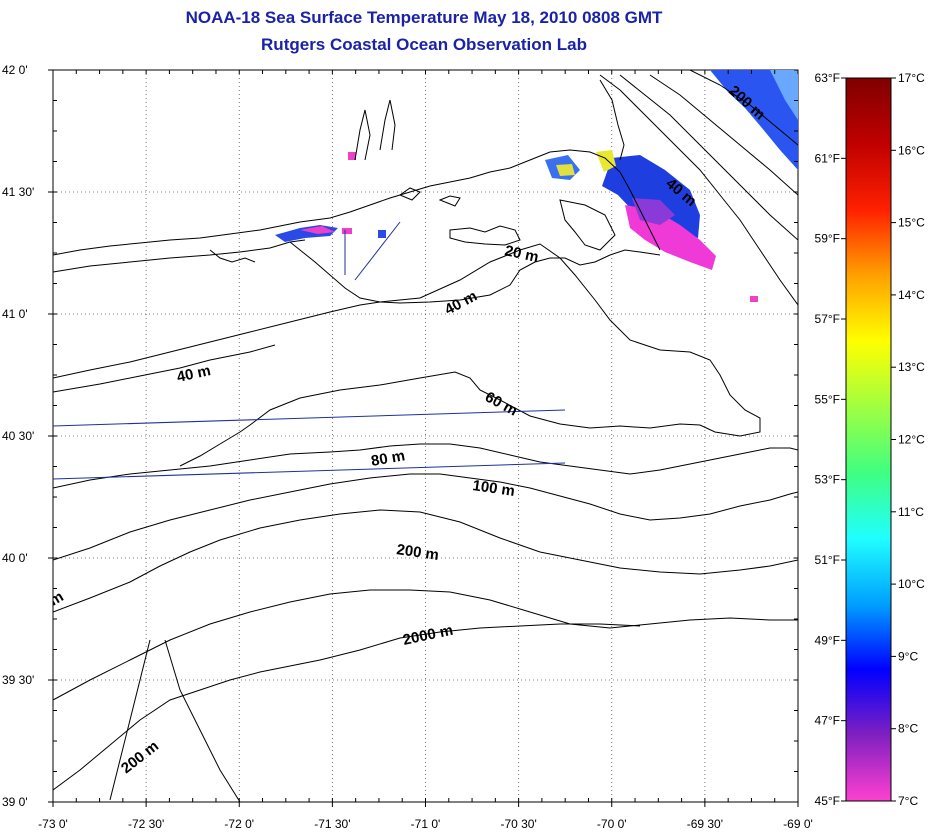  Describe the element at coordinates (565, 170) in the screenshot. I see `sst-patch-buzzards-bay-yellow` at that location.